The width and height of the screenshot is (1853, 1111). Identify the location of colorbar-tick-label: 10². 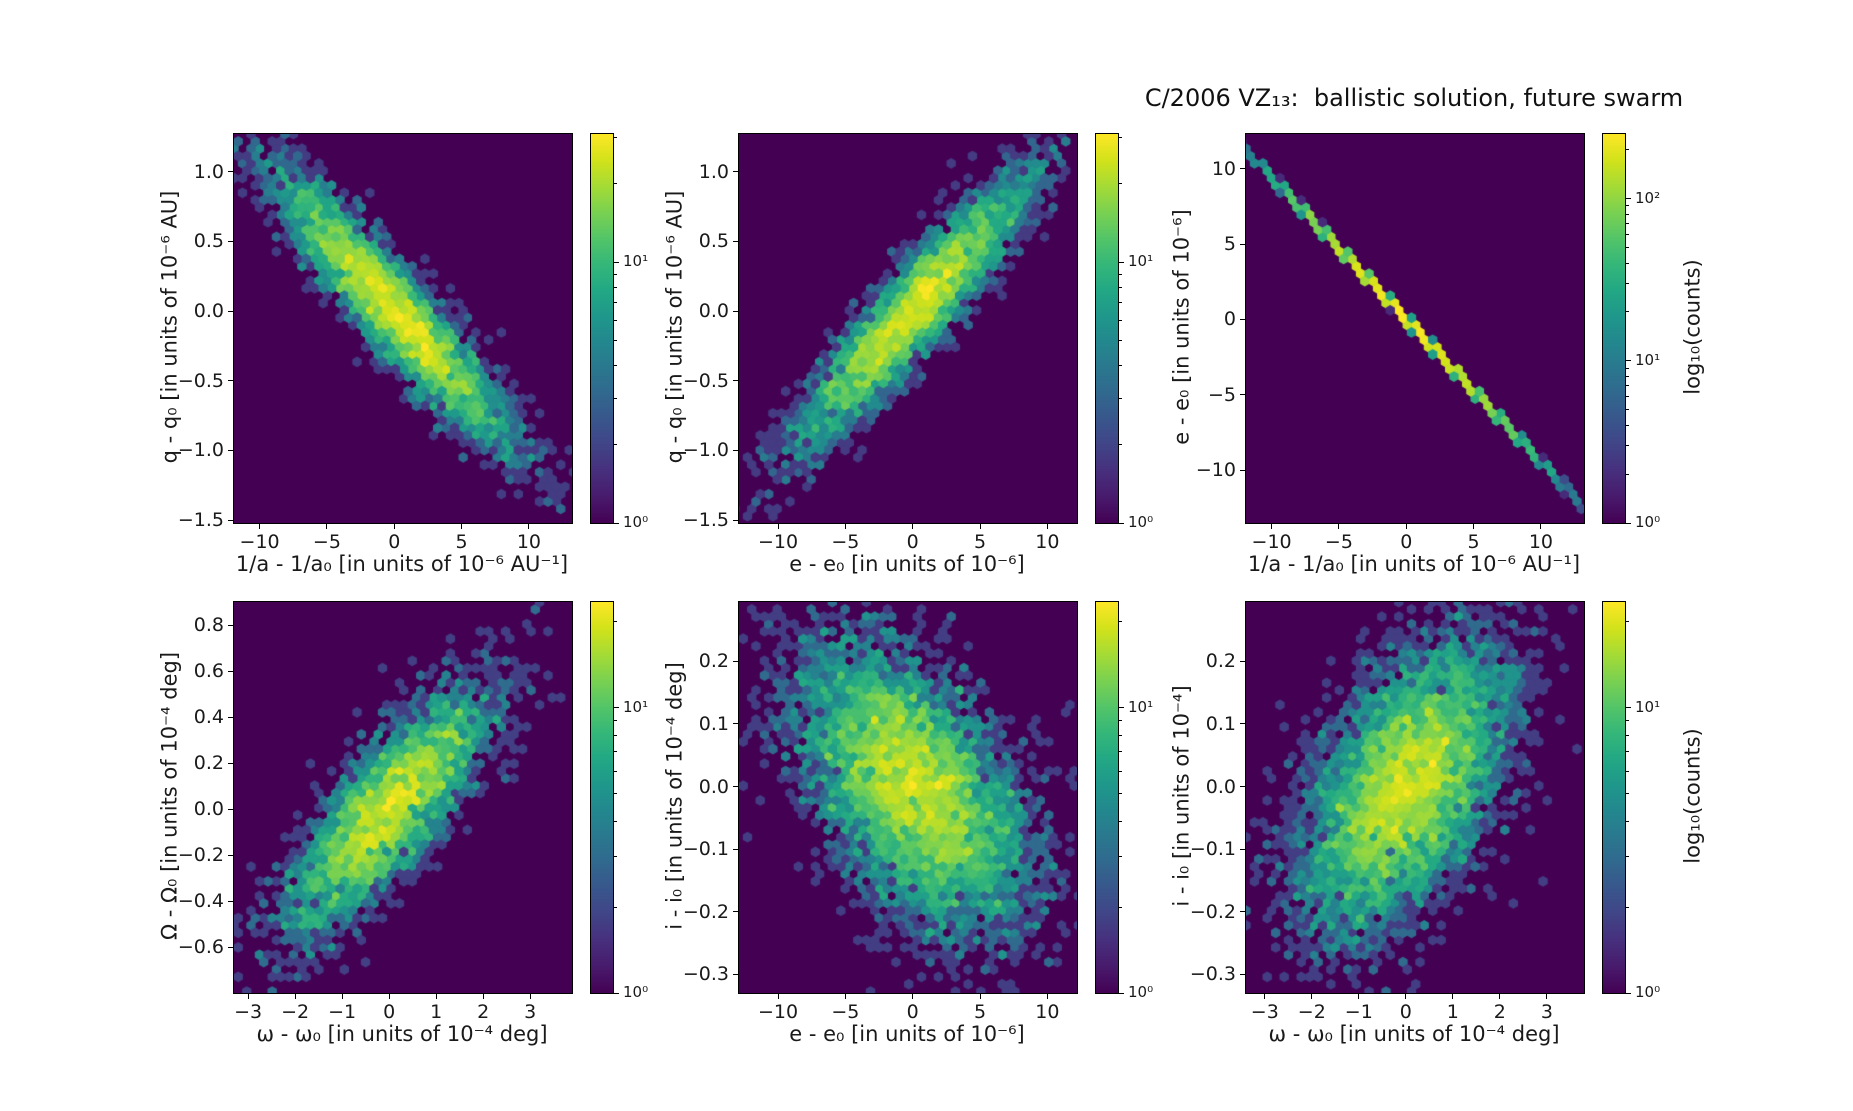
(1648, 197).